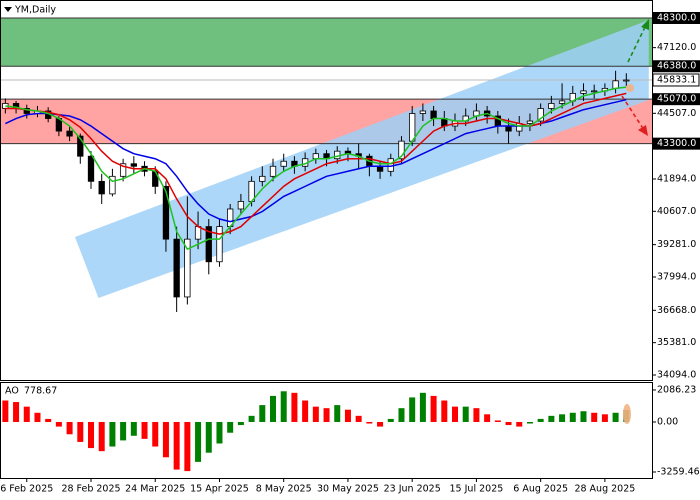 The height and width of the screenshot is (500, 700). I want to click on x-tick-label: 30 May 2025, so click(348, 489).